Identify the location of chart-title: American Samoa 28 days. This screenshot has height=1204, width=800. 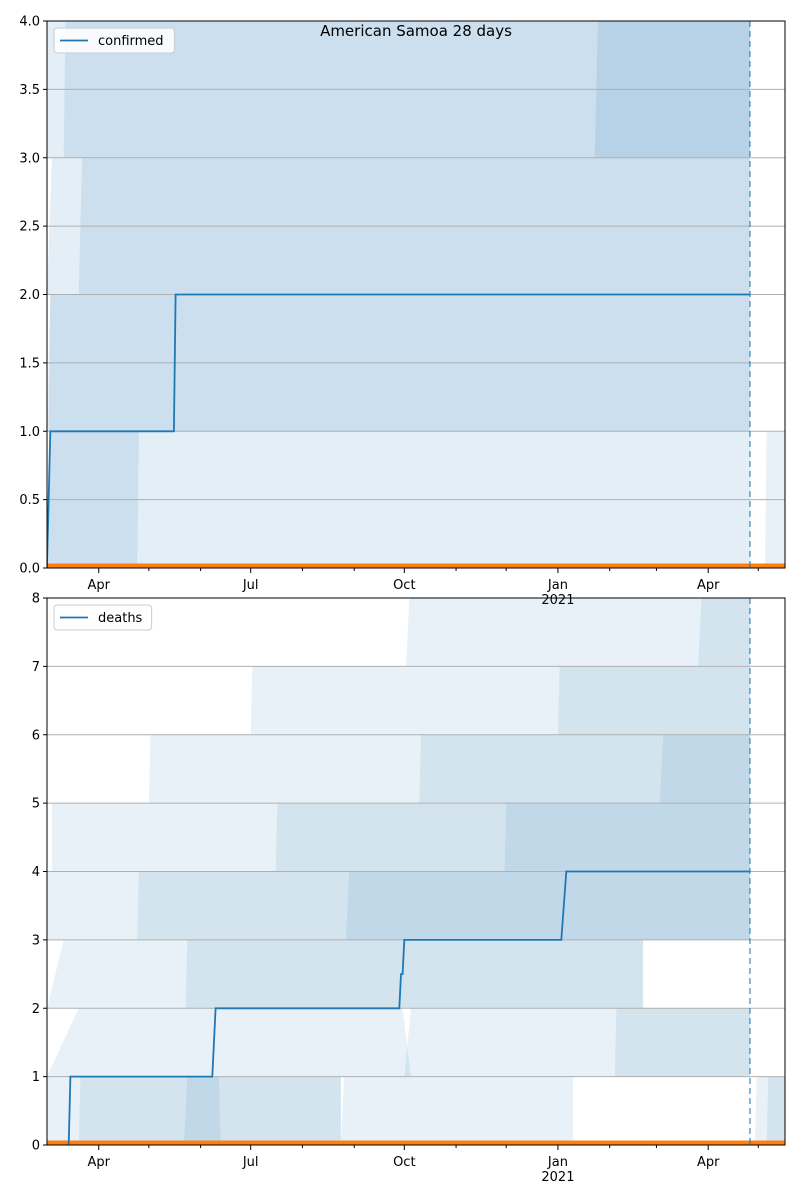
(416, 31).